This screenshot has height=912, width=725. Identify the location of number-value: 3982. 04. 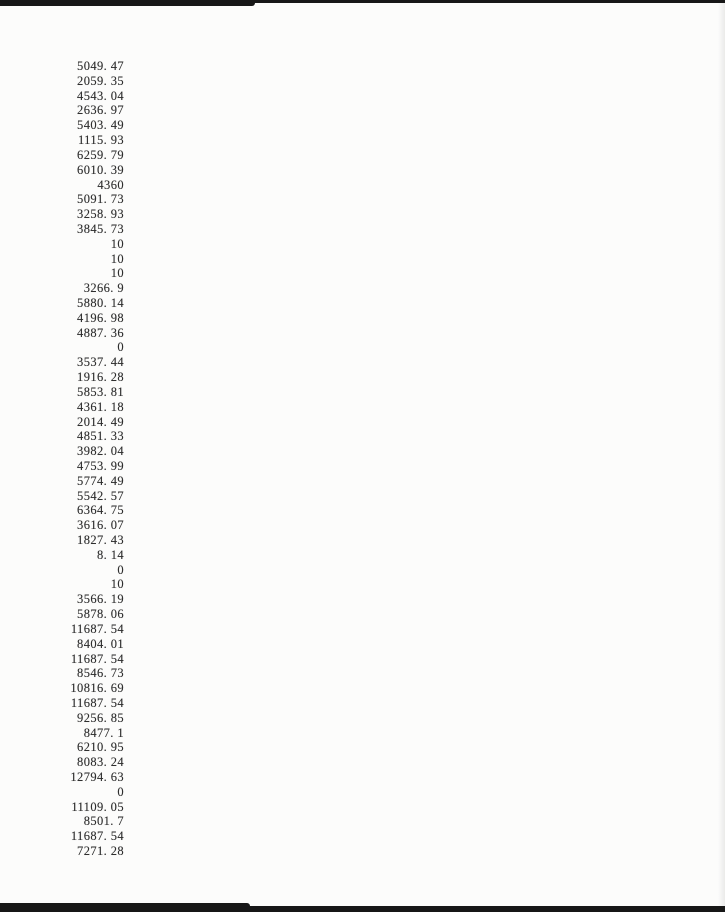
(100, 451).